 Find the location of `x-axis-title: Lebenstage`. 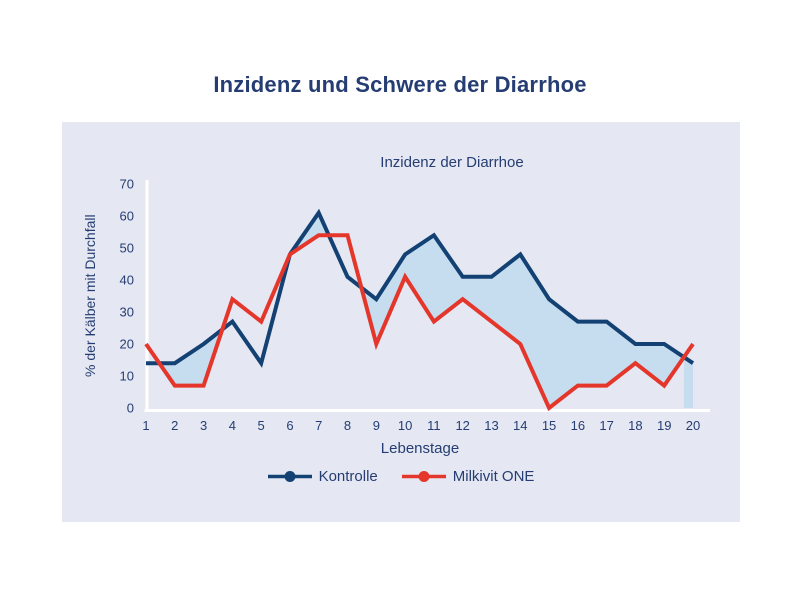

x-axis-title: Lebenstage is located at coordinates (420, 448).